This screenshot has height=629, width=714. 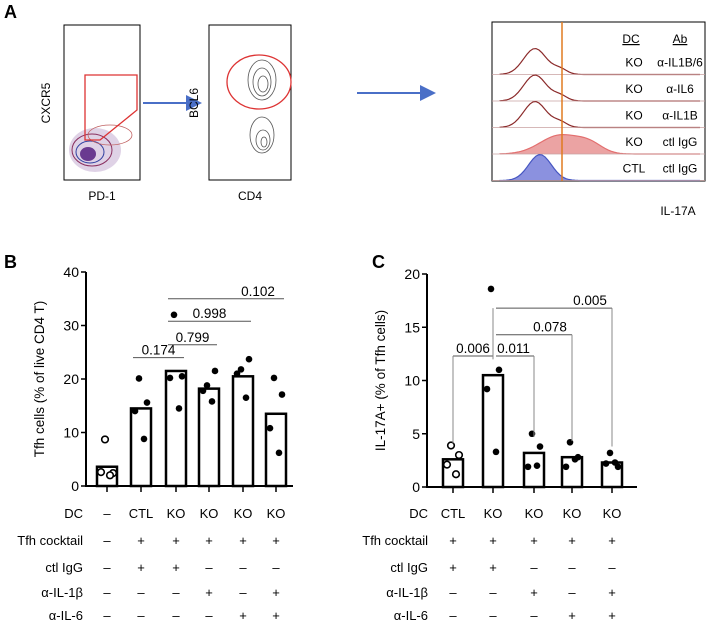 What do you see at coordinates (71, 272) in the screenshot?
I see `y-tick-label: 40` at bounding box center [71, 272].